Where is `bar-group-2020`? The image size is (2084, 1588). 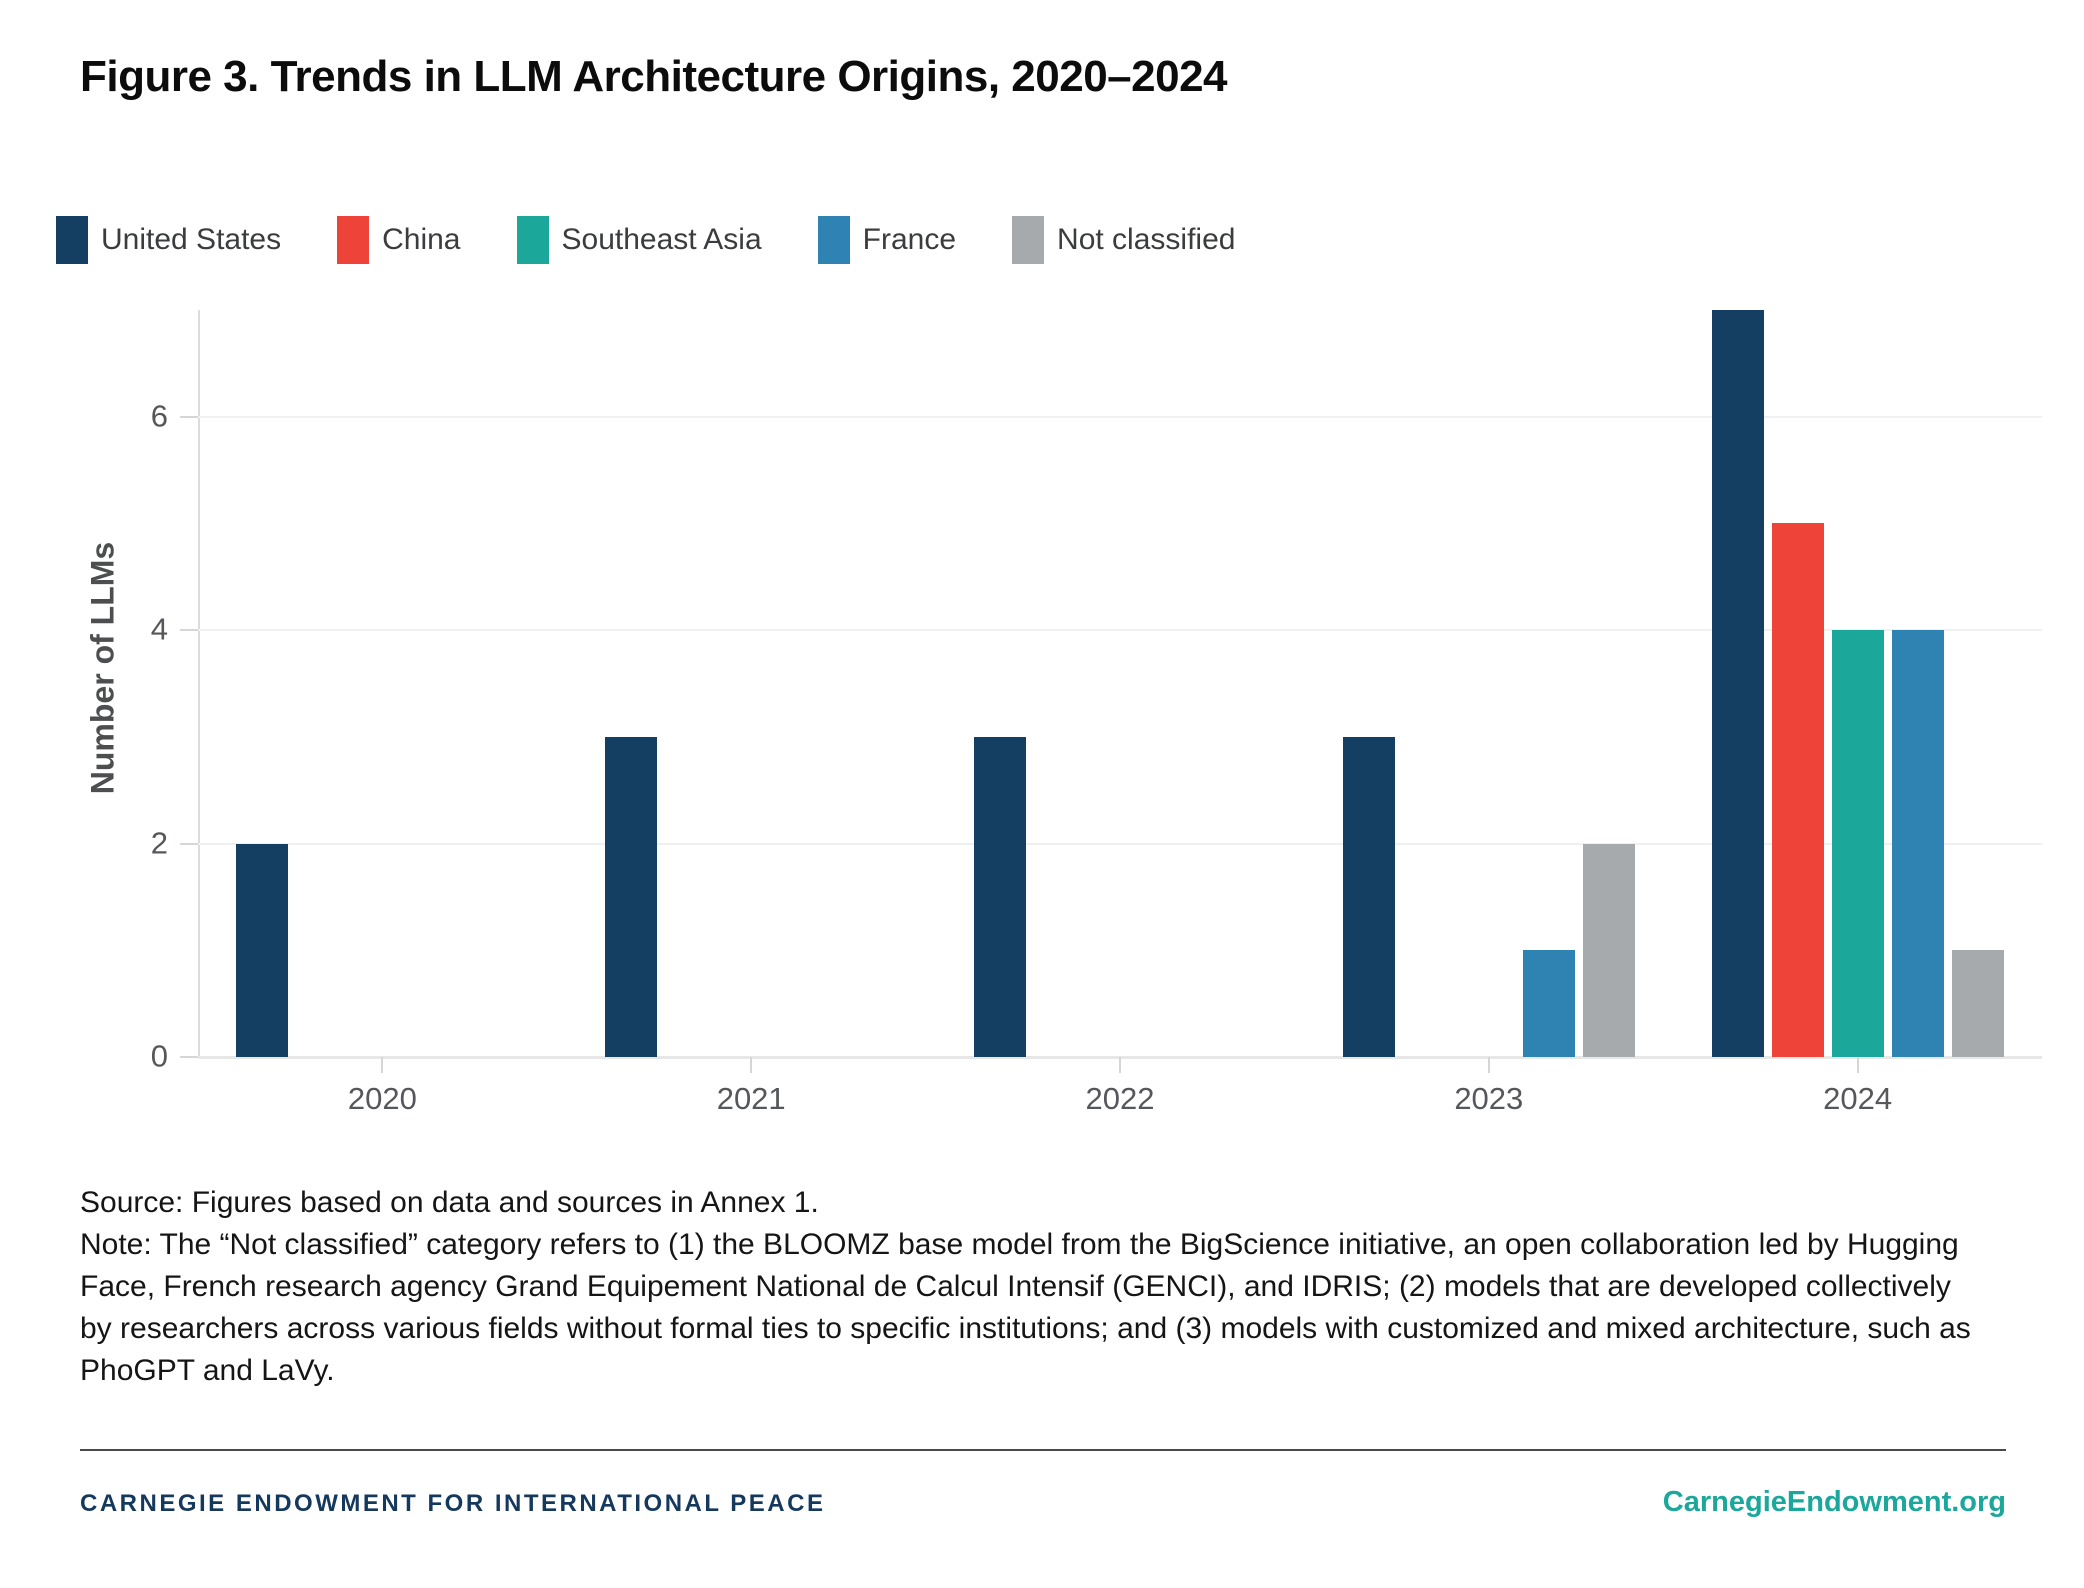
bar-group-2020 is located at coordinates (382, 950).